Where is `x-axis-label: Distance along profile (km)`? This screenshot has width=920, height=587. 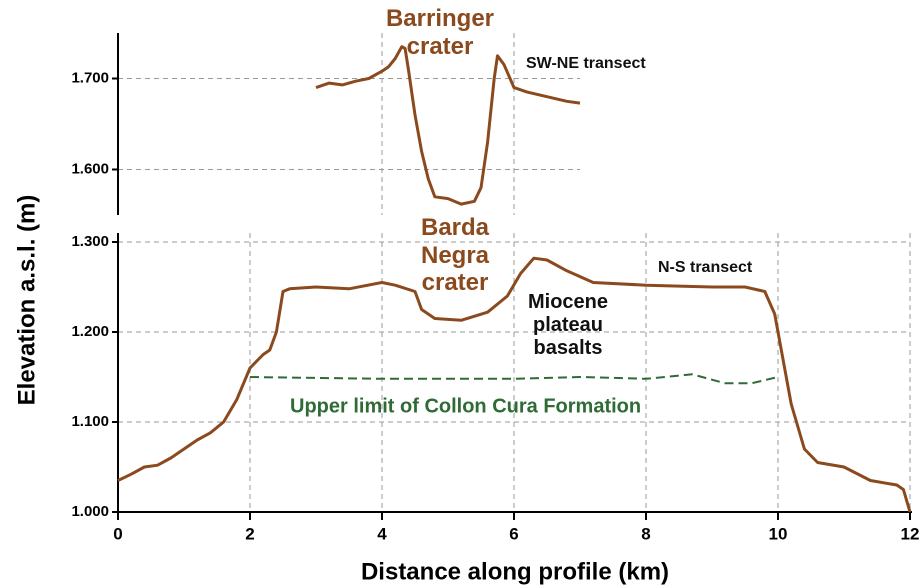
x-axis-label: Distance along profile (km) is located at coordinates (515, 571).